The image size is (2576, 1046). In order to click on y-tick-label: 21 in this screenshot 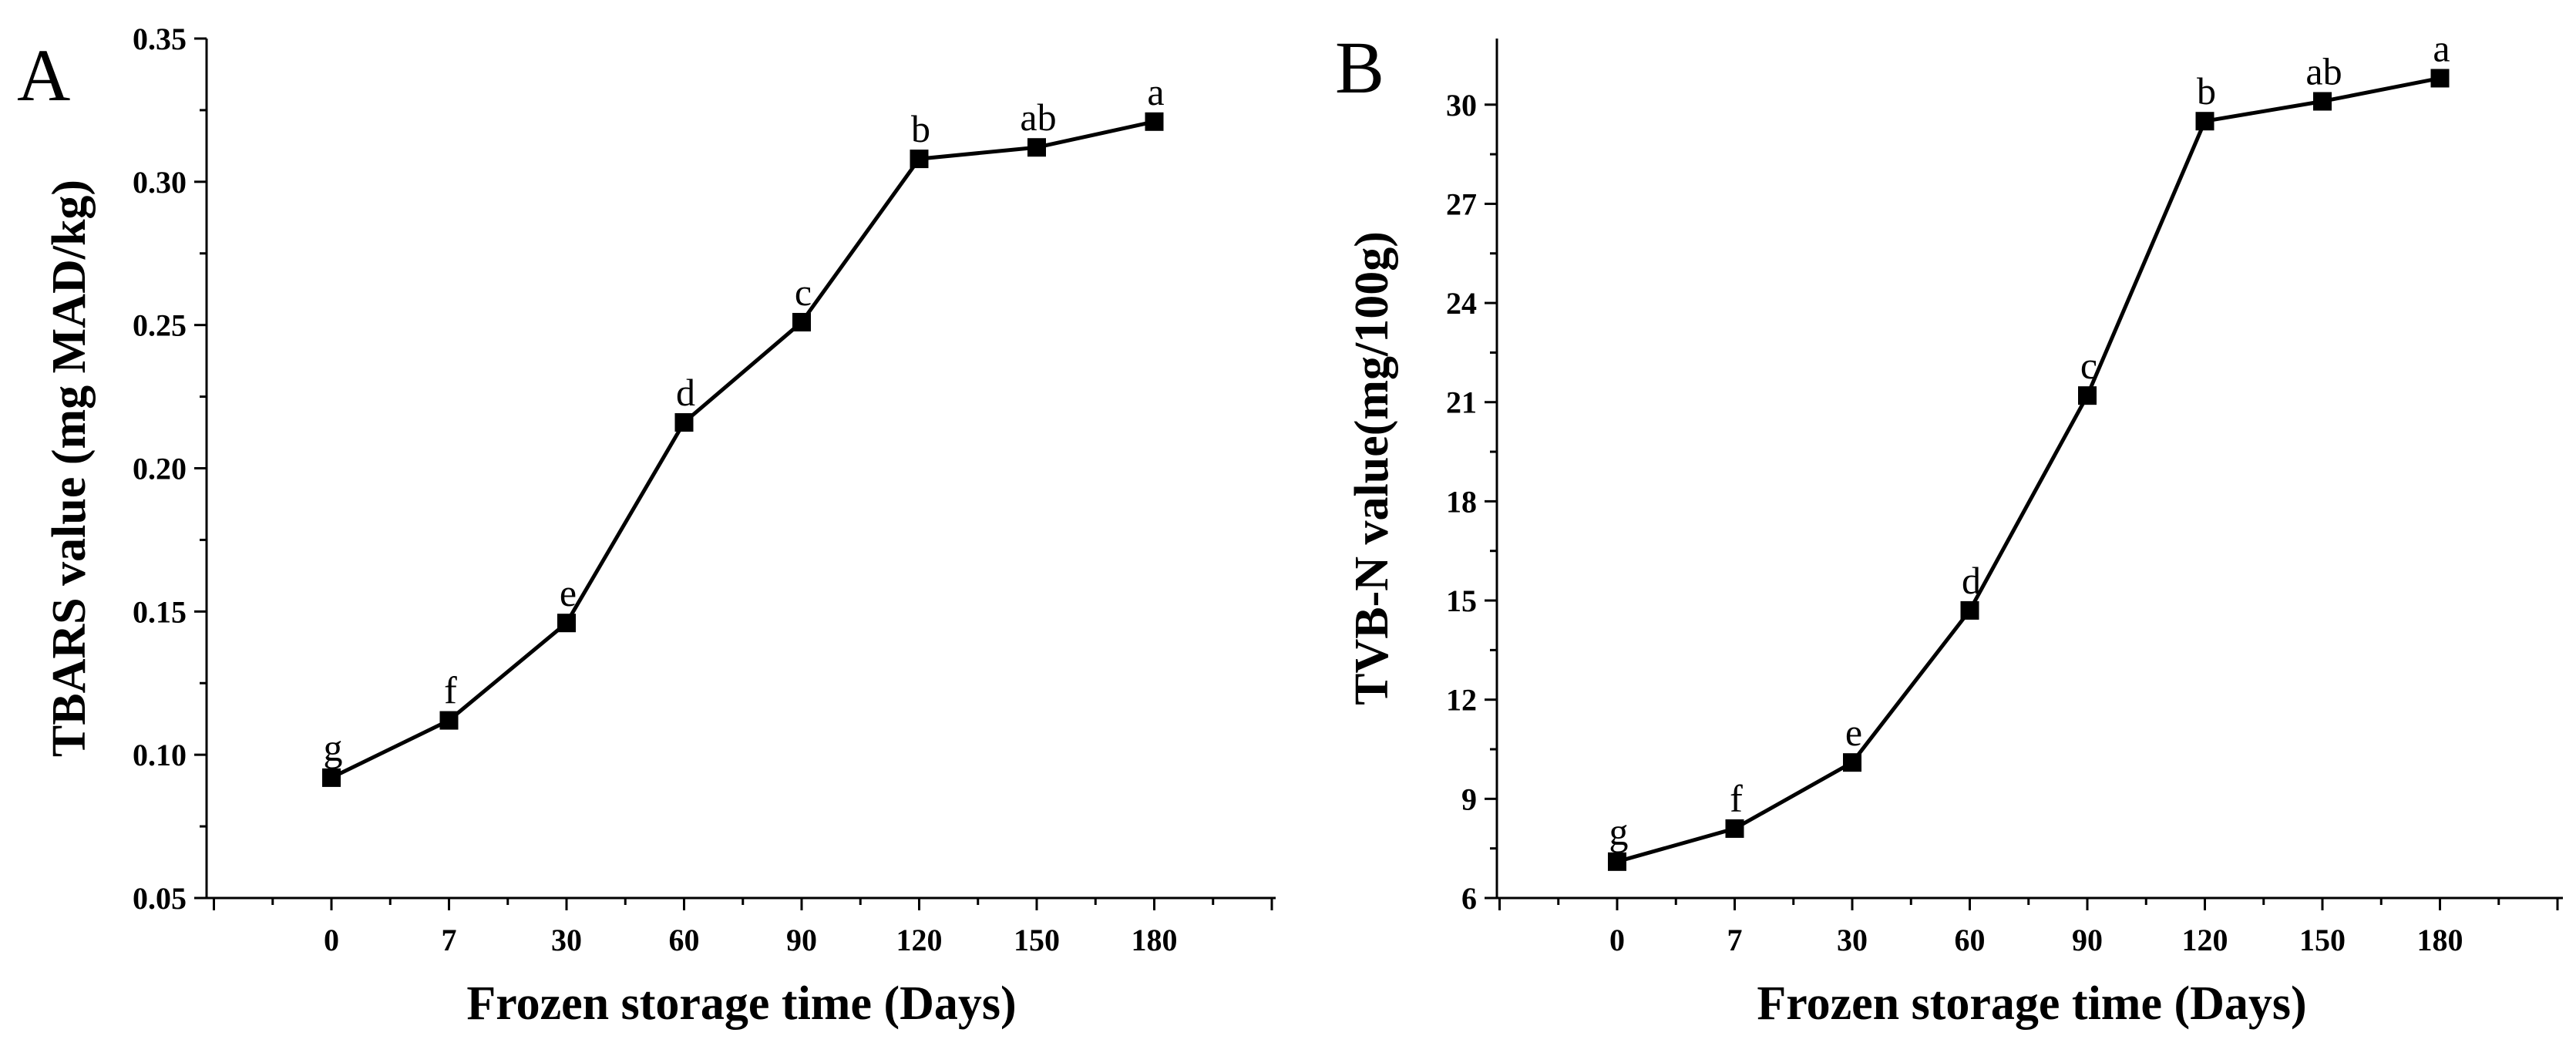, I will do `click(1461, 403)`.